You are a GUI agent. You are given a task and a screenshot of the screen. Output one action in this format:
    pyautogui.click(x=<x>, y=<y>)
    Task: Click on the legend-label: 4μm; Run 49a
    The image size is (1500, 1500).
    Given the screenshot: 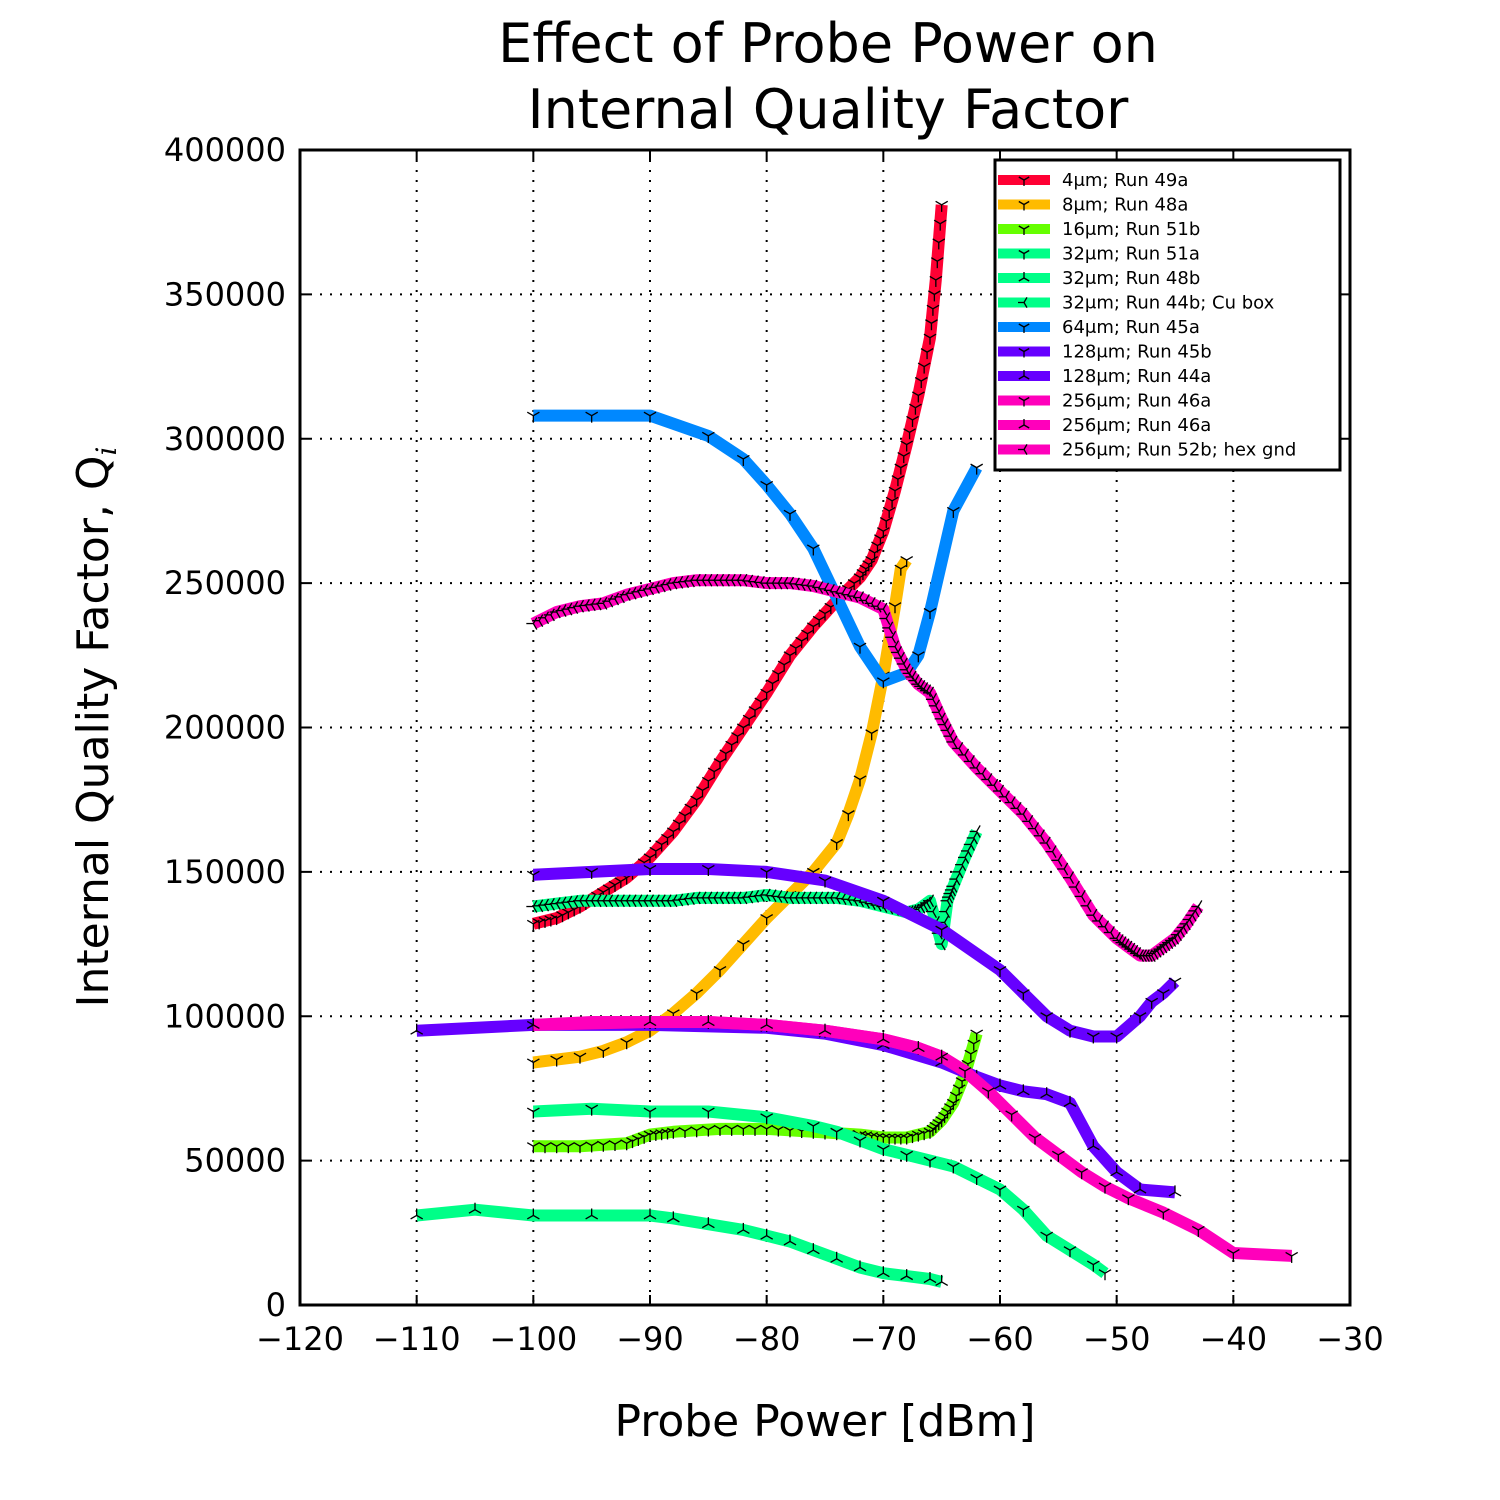 What is the action you would take?
    pyautogui.click(x=1125, y=180)
    